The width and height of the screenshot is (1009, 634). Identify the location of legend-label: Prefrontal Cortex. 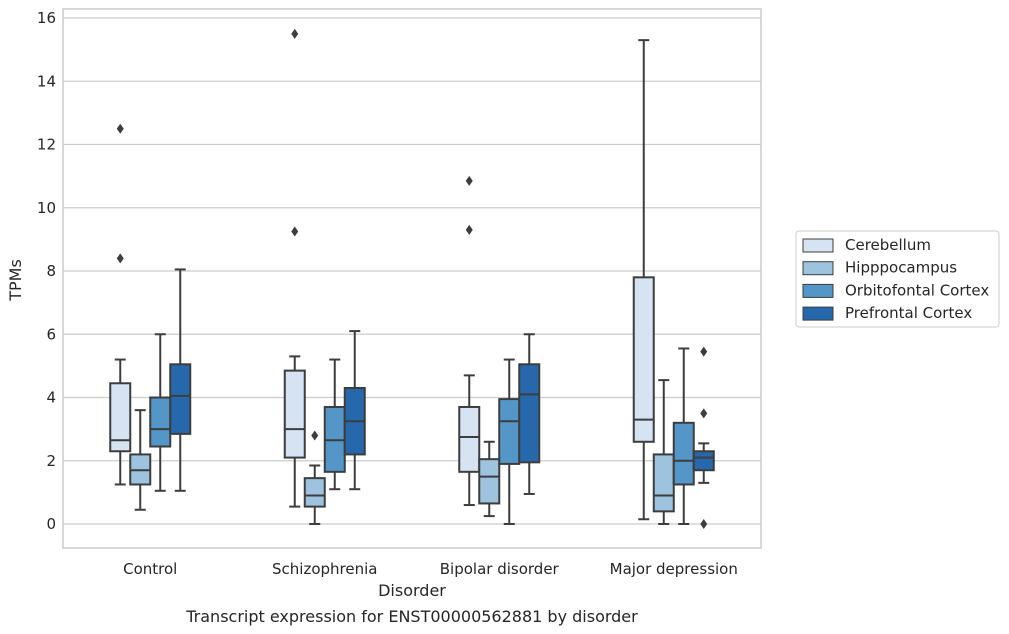
(908, 313).